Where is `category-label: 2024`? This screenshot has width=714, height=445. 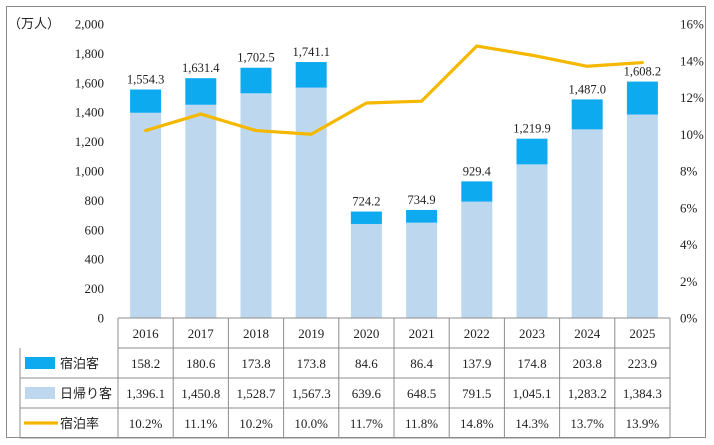 category-label: 2024 is located at coordinates (587, 333).